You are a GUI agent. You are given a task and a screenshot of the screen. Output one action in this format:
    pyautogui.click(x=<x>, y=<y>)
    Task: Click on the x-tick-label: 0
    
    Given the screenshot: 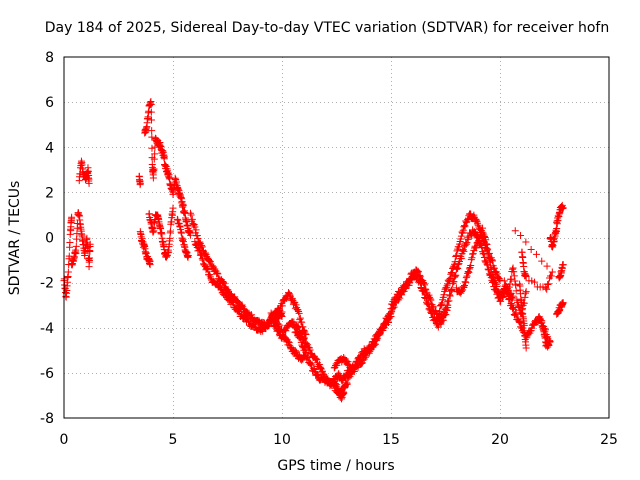 What is the action you would take?
    pyautogui.click(x=64, y=440)
    